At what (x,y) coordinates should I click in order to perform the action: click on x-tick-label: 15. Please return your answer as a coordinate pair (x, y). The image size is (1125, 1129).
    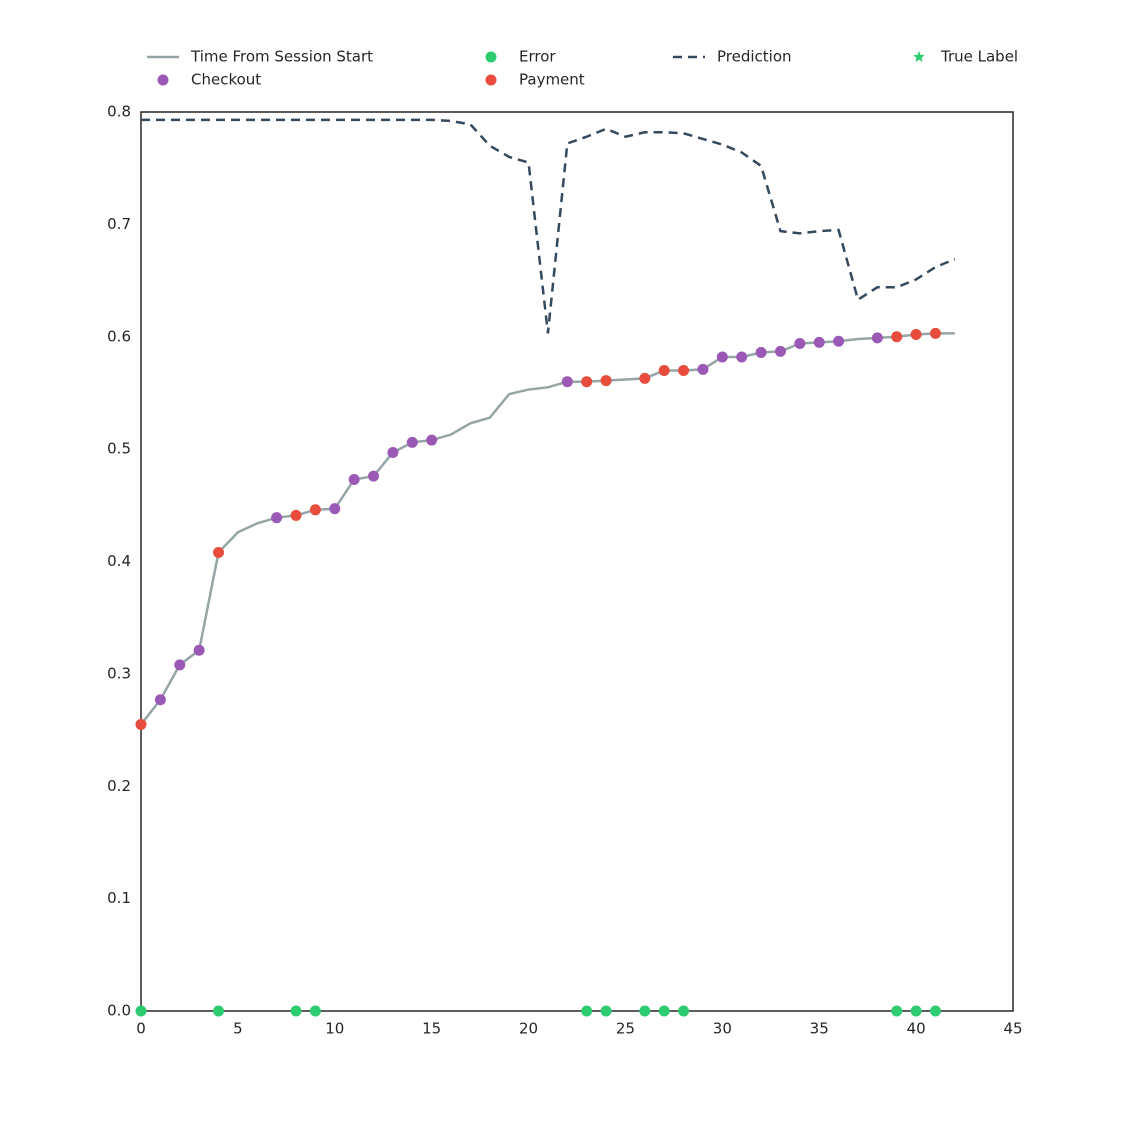
    Looking at the image, I should click on (431, 1029).